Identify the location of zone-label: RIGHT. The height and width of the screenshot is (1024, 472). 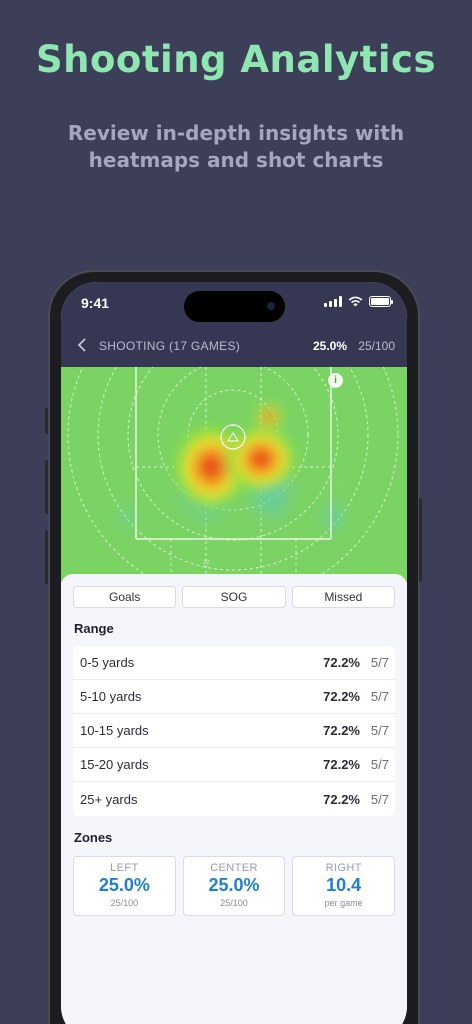
(343, 868).